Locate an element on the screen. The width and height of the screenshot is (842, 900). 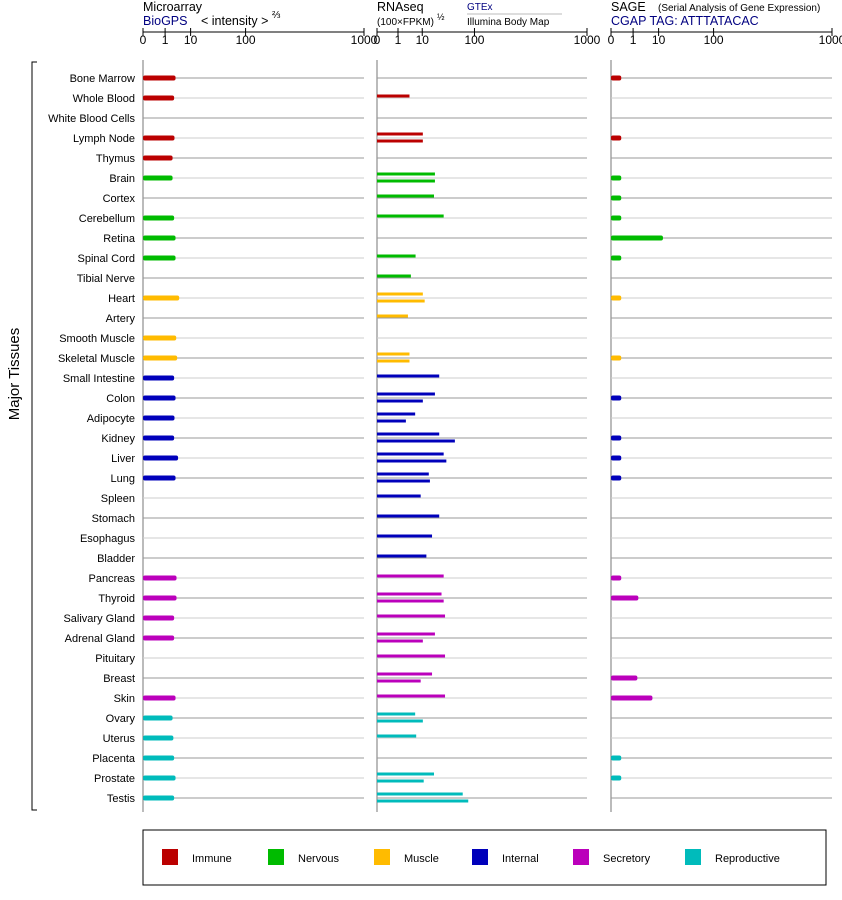
tissue-label-colon: Colon is located at coordinates (120, 399).